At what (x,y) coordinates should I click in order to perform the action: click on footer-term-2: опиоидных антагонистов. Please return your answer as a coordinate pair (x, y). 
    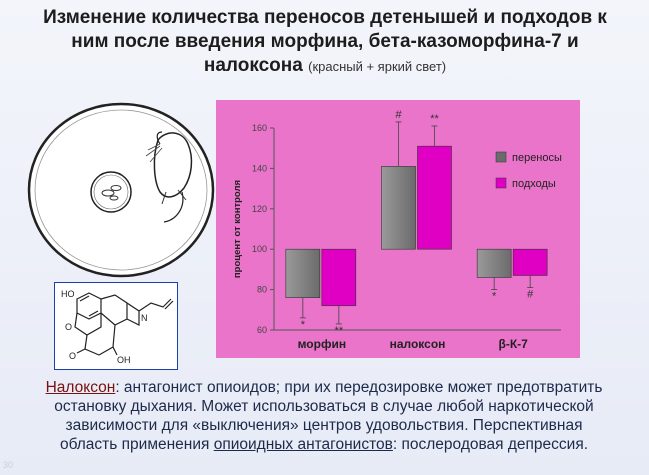
    Looking at the image, I should click on (303, 444).